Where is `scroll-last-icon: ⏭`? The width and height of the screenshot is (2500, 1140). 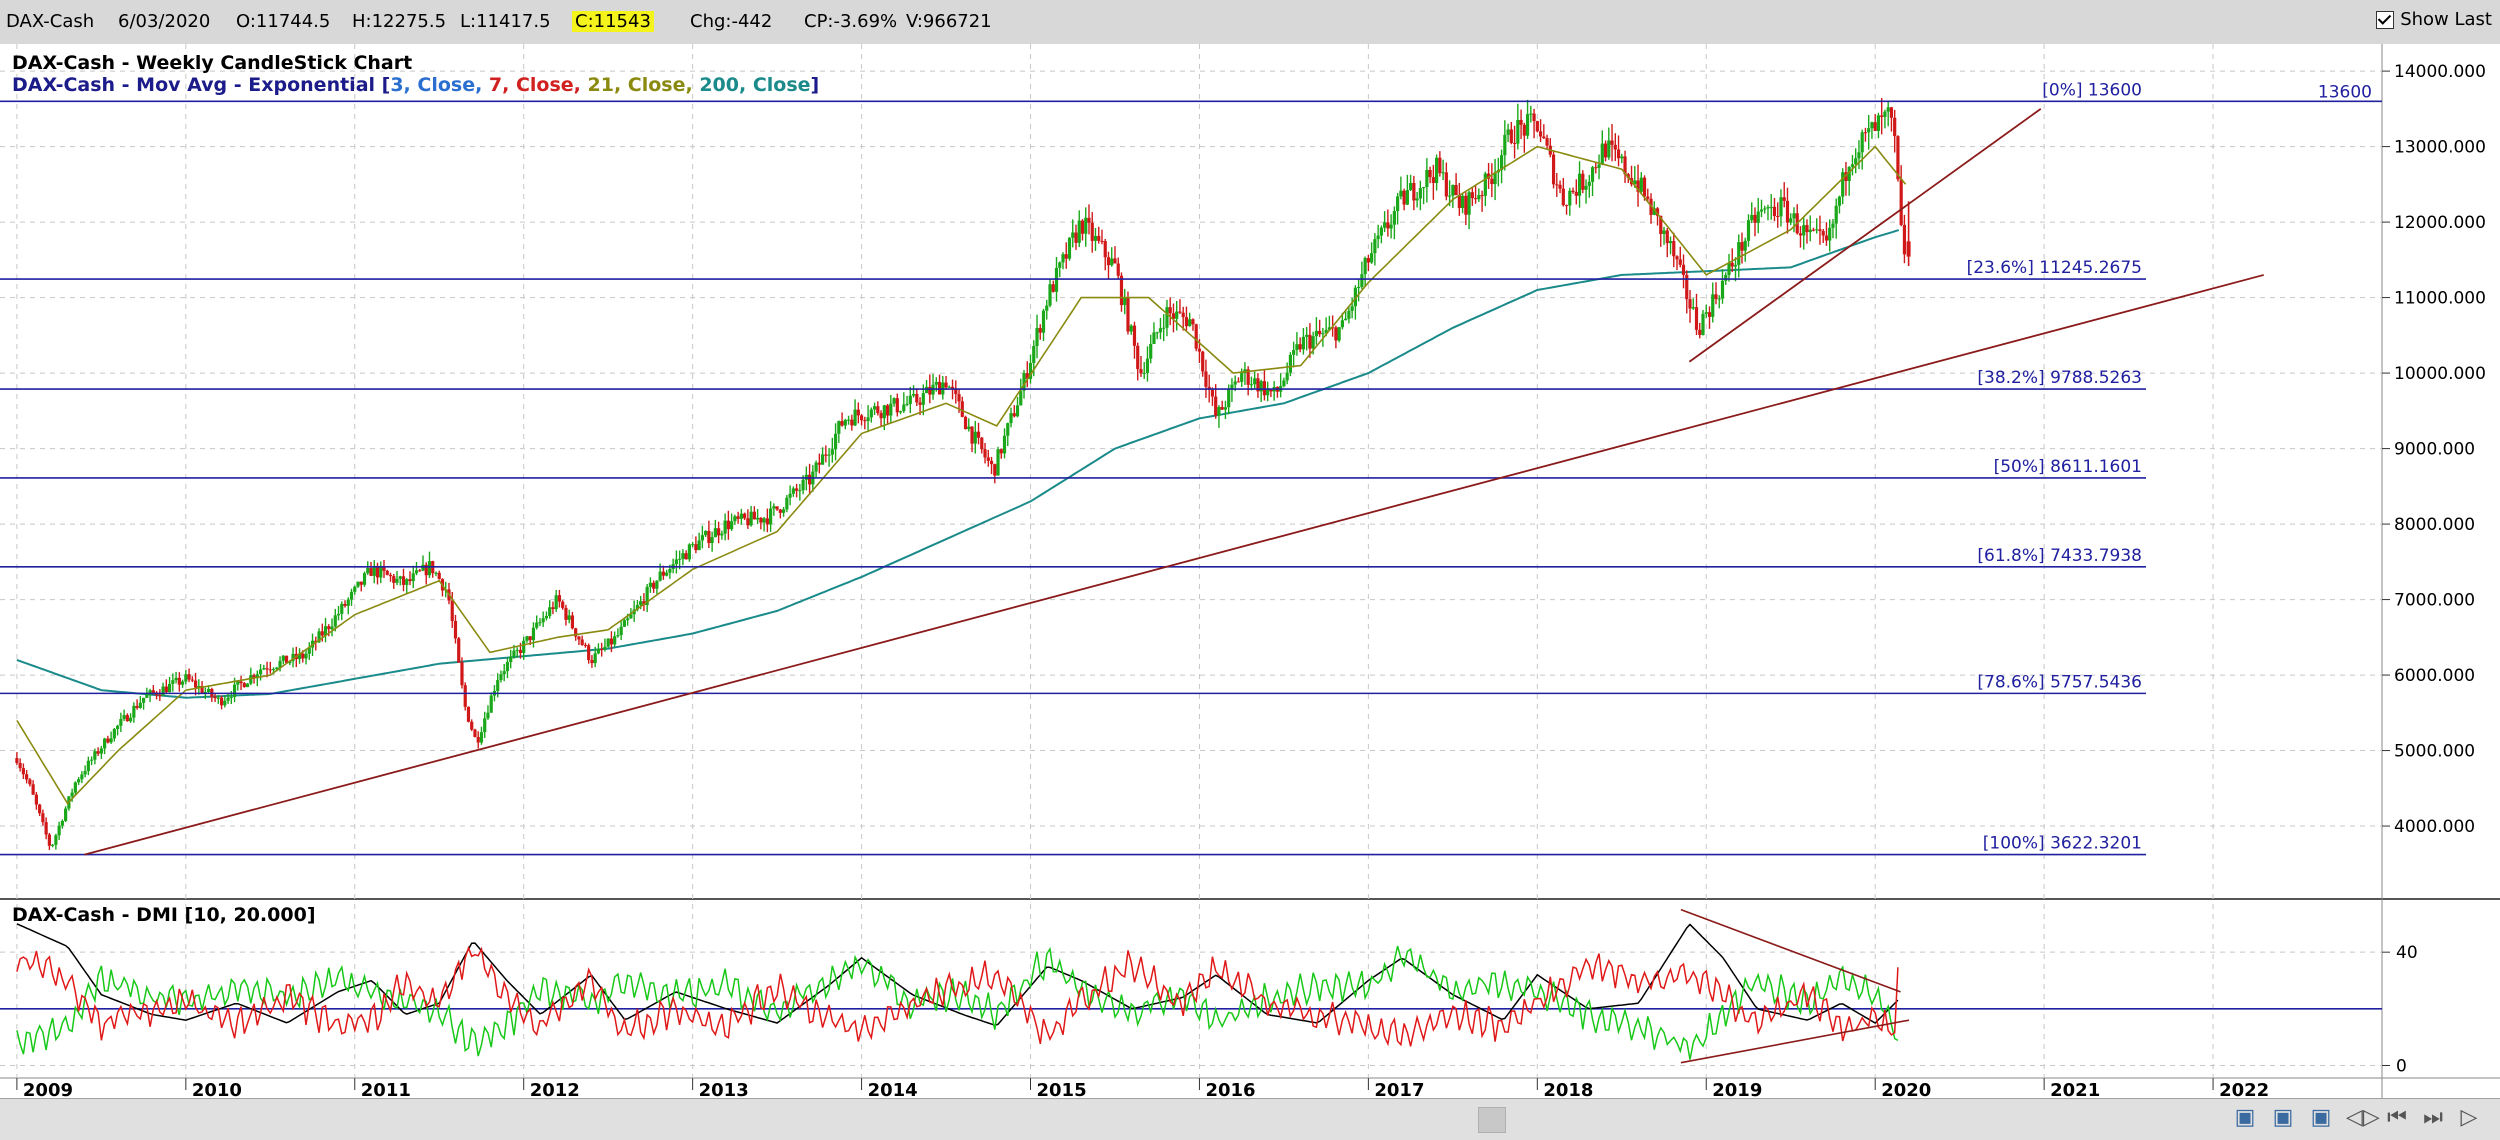
scroll-last-icon: ⏭ is located at coordinates (2433, 1117).